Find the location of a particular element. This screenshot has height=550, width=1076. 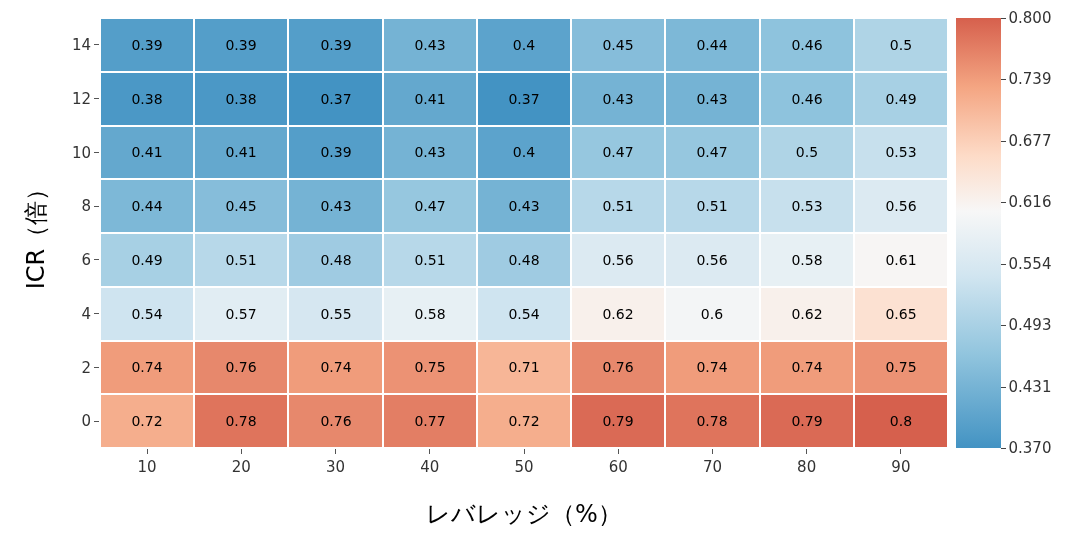

x-tick-label: 10 is located at coordinates (147, 467).